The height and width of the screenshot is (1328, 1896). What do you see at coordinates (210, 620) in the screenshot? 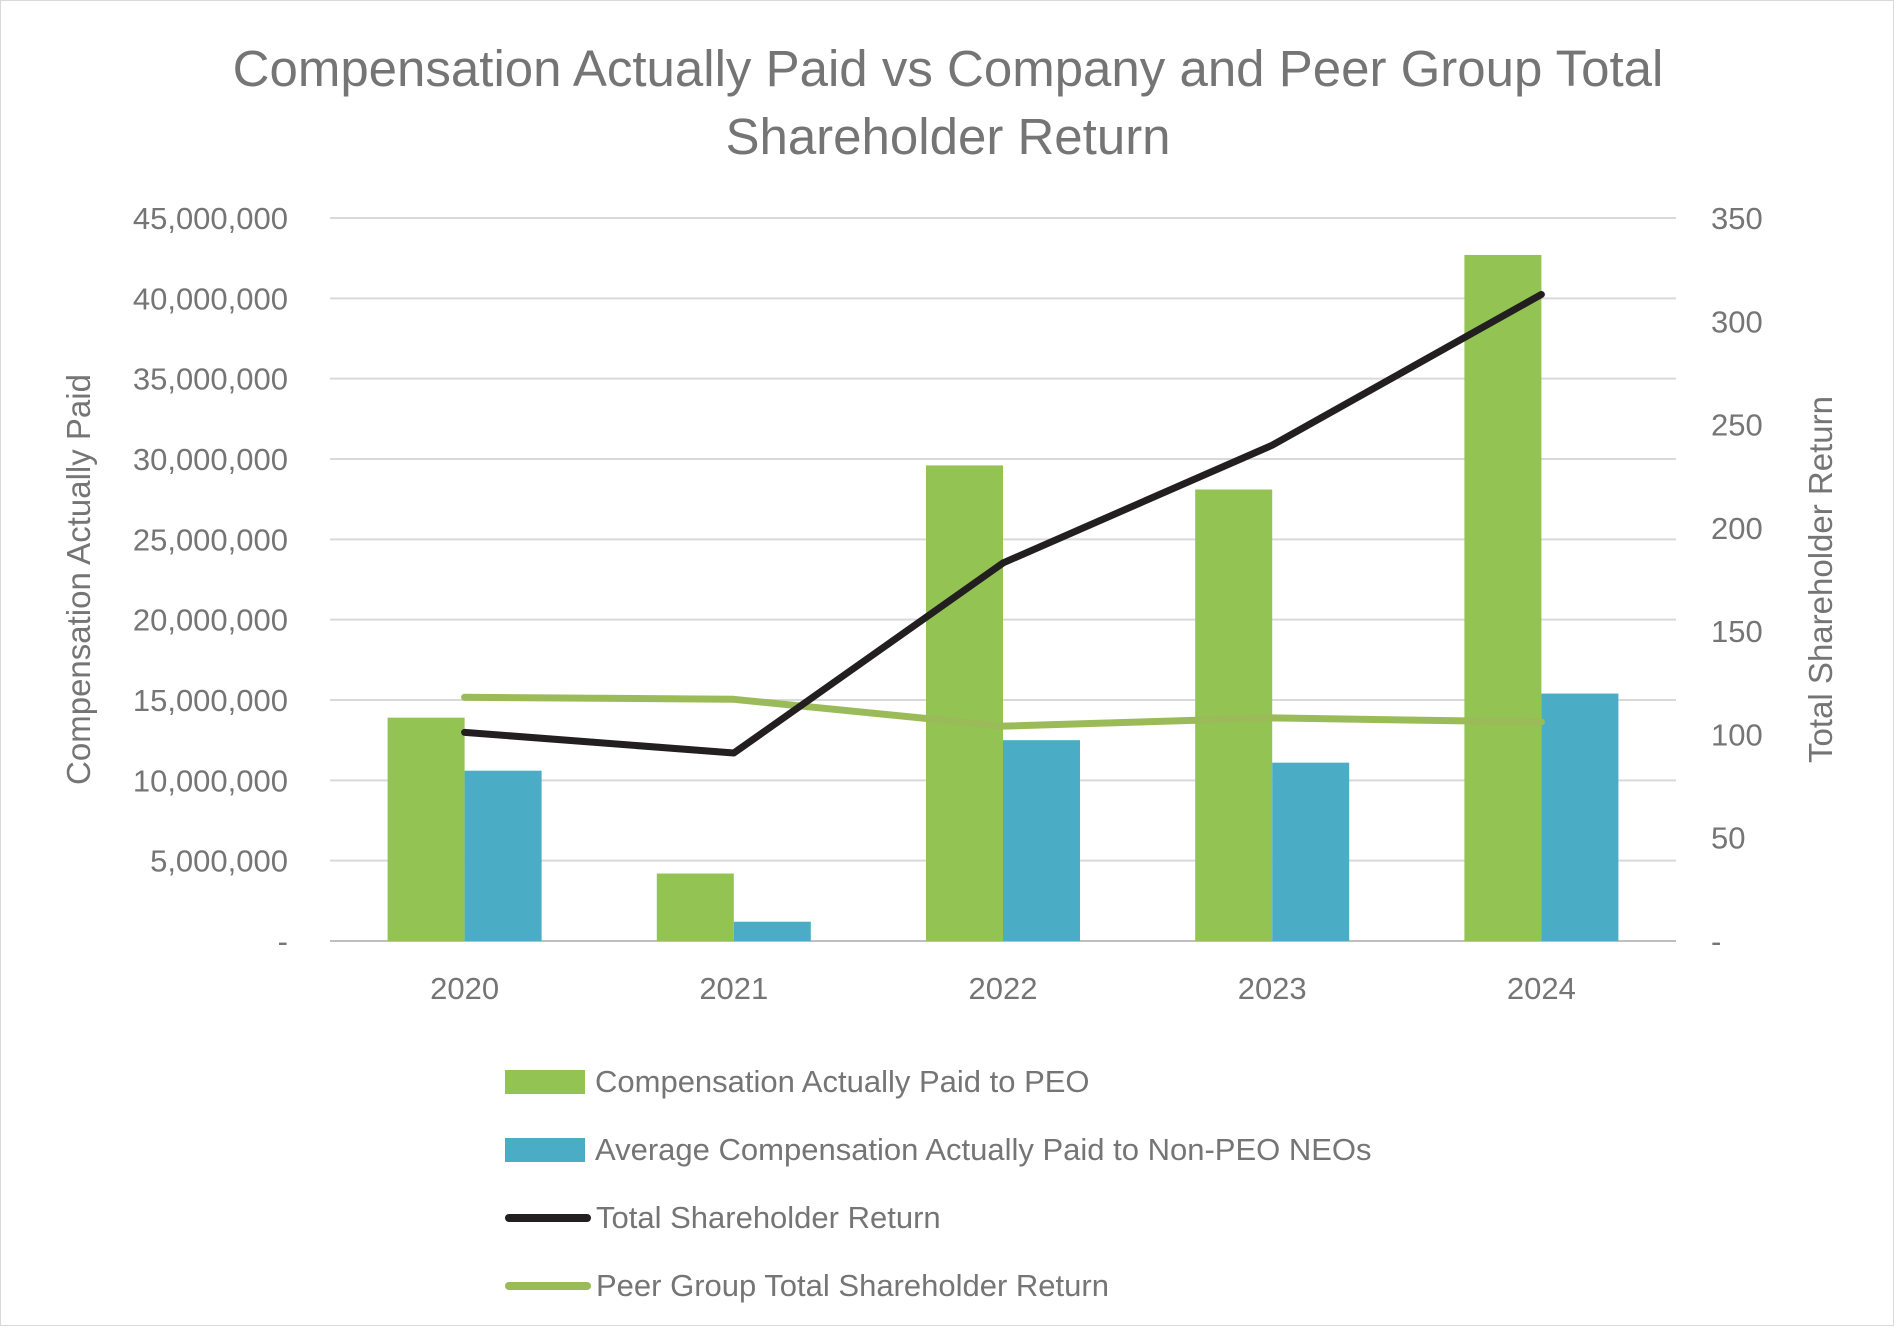
I see `y-left-tick-label: 20,000,000` at bounding box center [210, 620].